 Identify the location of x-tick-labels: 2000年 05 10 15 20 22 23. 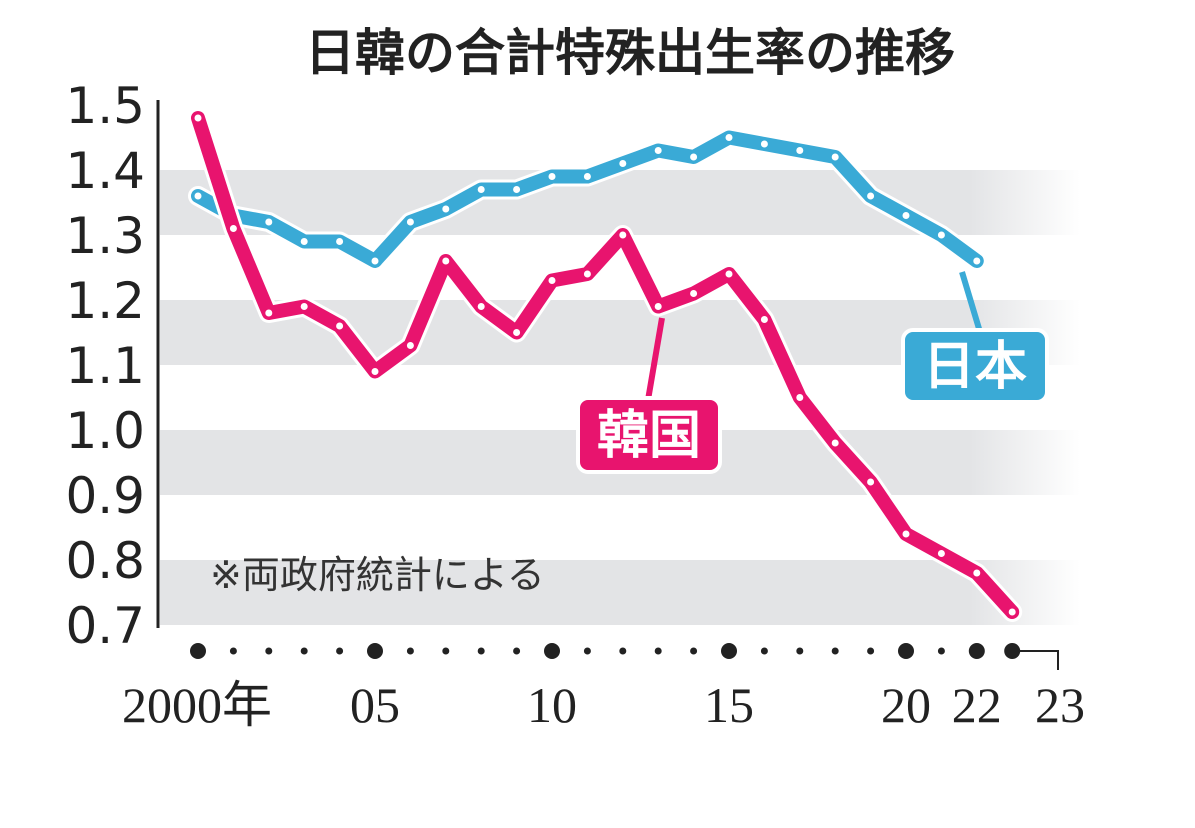
(603, 705).